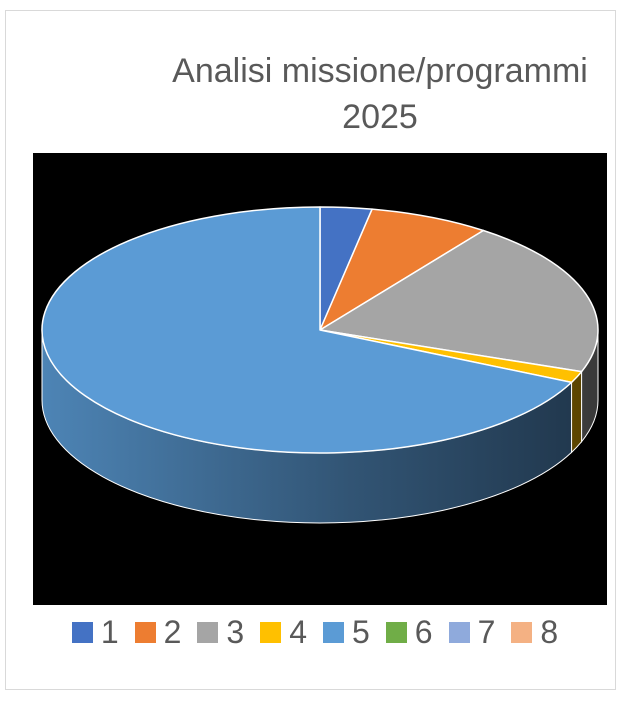  What do you see at coordinates (315, 632) in the screenshot?
I see `legend: 1 2 3 4 5 6 7 8` at bounding box center [315, 632].